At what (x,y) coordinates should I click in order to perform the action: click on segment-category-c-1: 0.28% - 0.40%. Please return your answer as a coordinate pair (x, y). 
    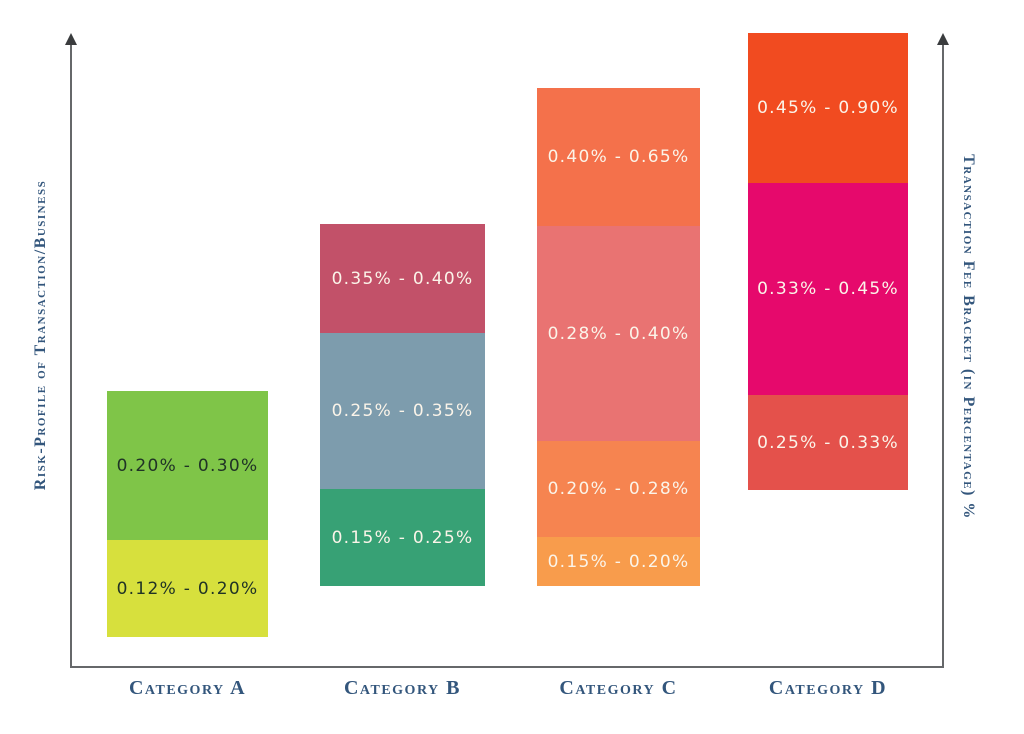
    Looking at the image, I should click on (618, 333).